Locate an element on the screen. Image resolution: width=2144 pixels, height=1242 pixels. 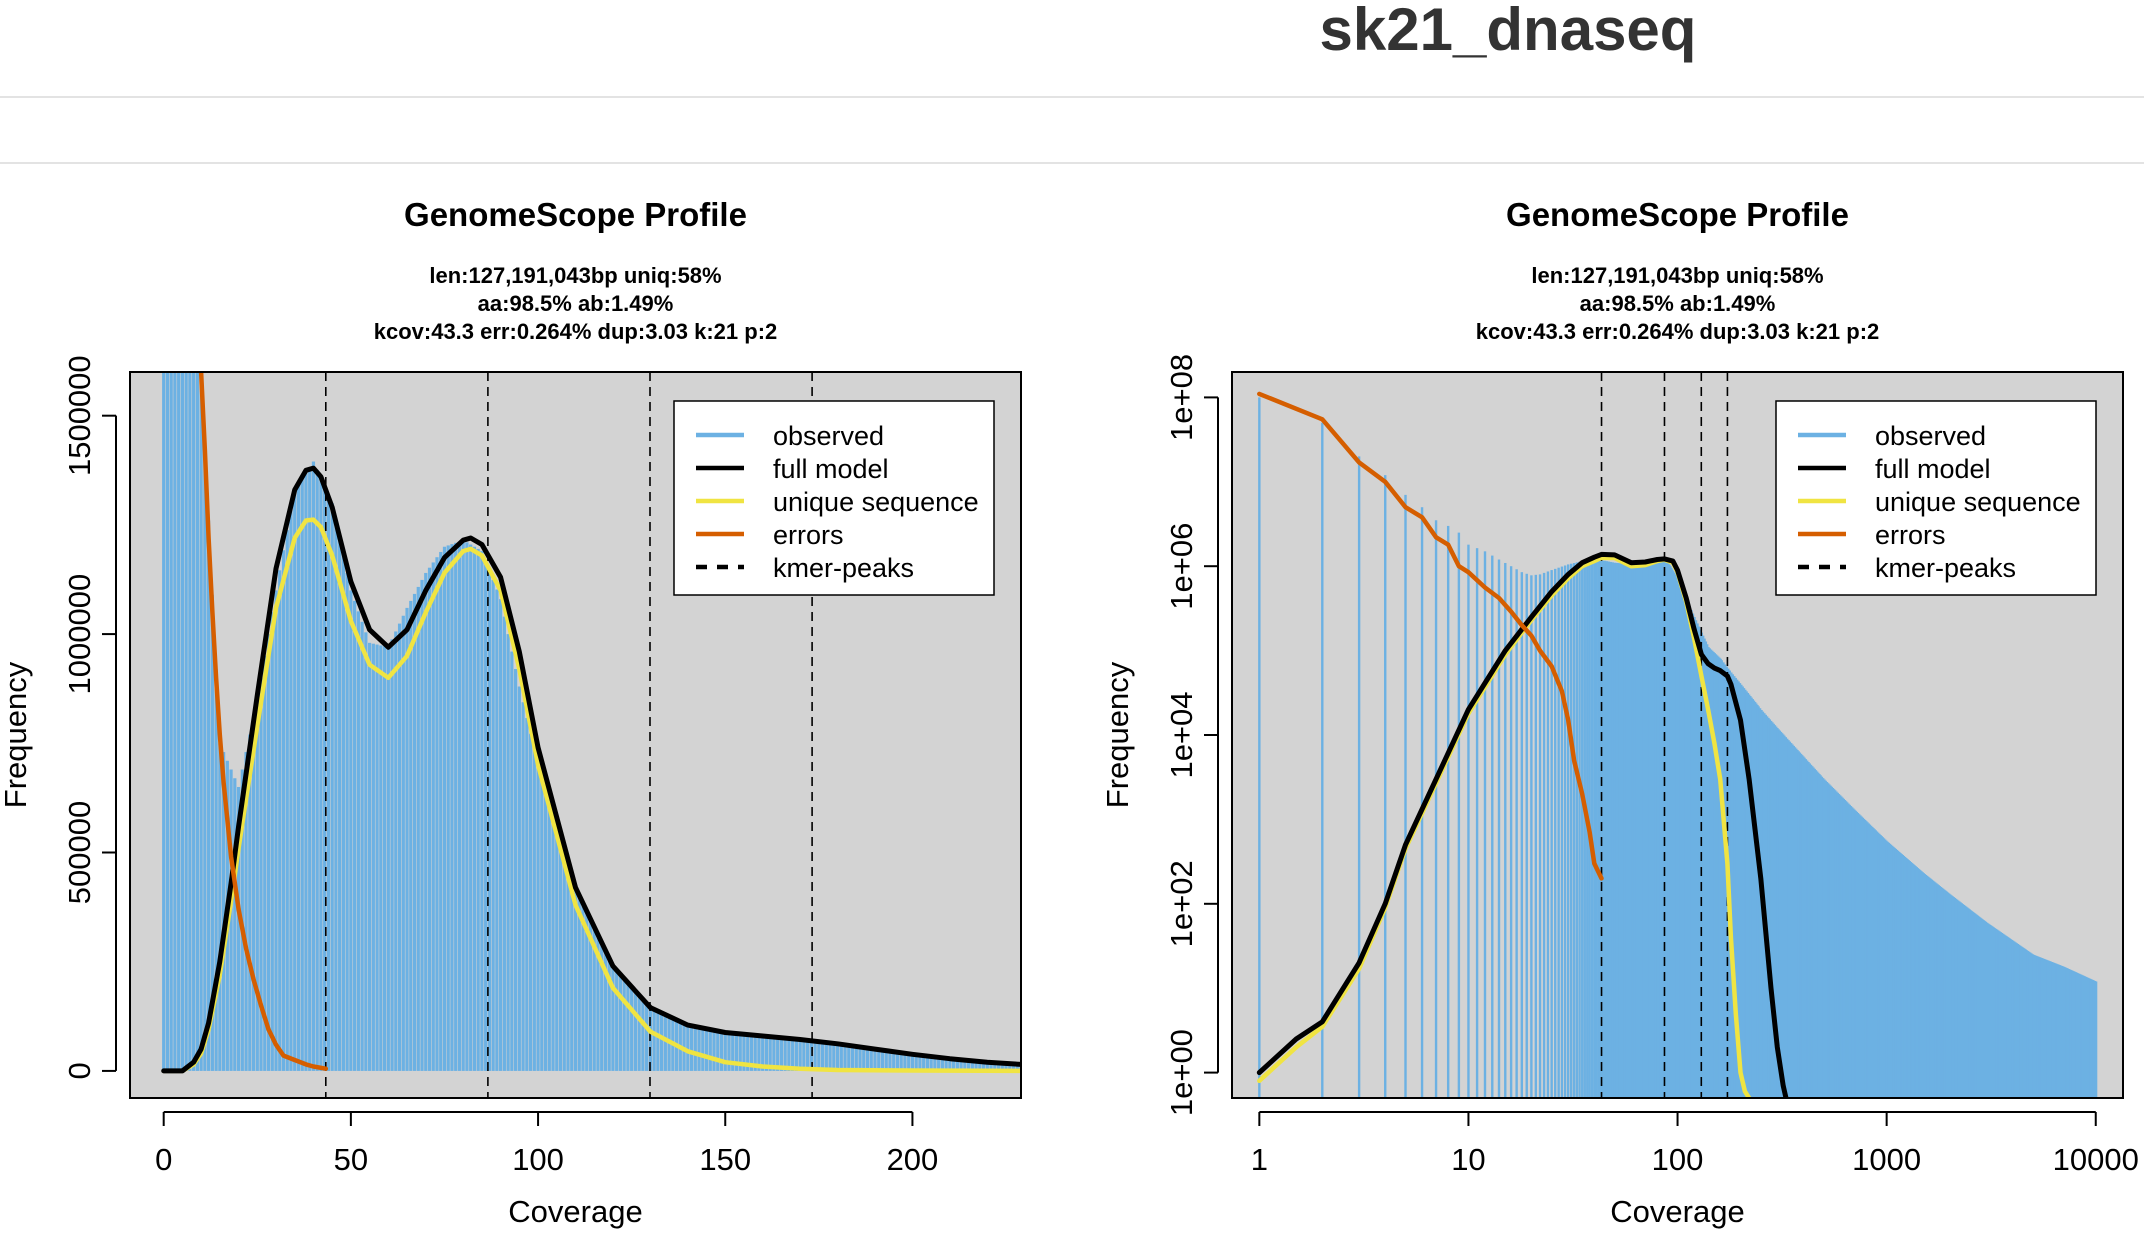
y-axis-label: Frequency is located at coordinates (1117, 734).